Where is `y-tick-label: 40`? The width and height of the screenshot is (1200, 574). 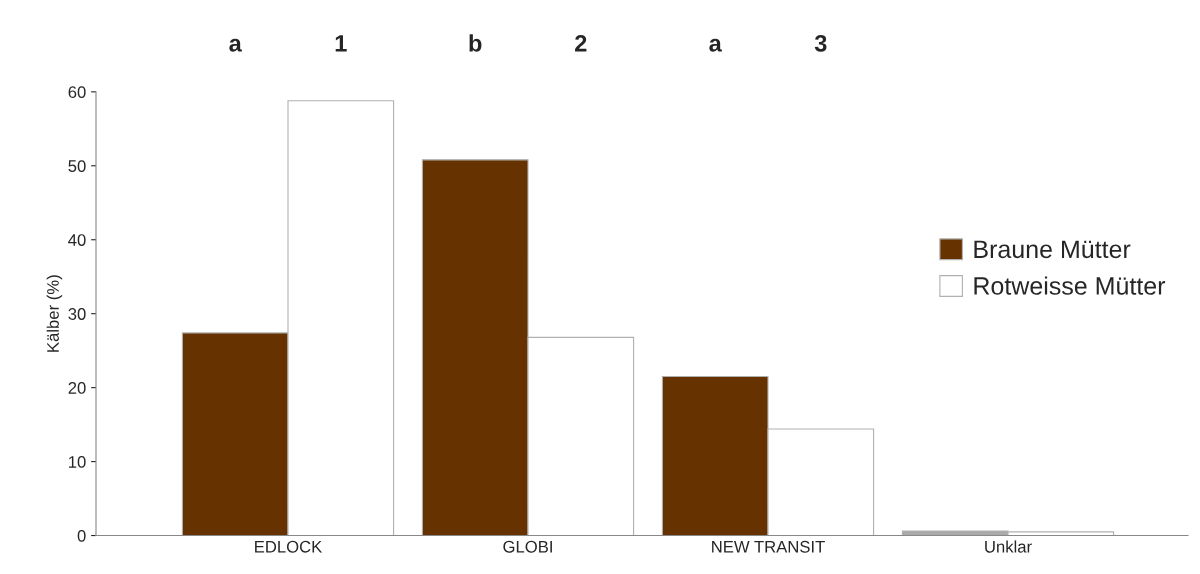
y-tick-label: 40 is located at coordinates (77, 240).